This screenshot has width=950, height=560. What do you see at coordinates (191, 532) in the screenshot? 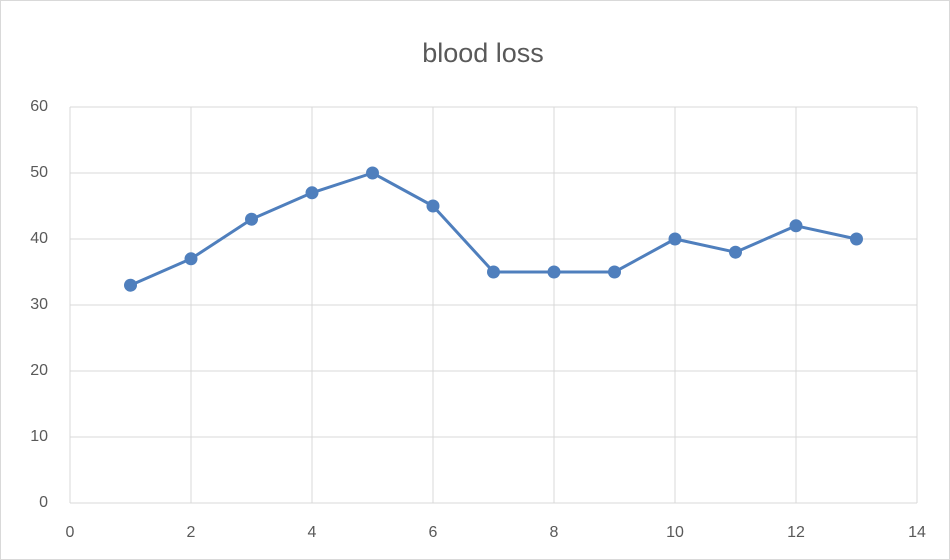
I see `x-tick-label: 2` at bounding box center [191, 532].